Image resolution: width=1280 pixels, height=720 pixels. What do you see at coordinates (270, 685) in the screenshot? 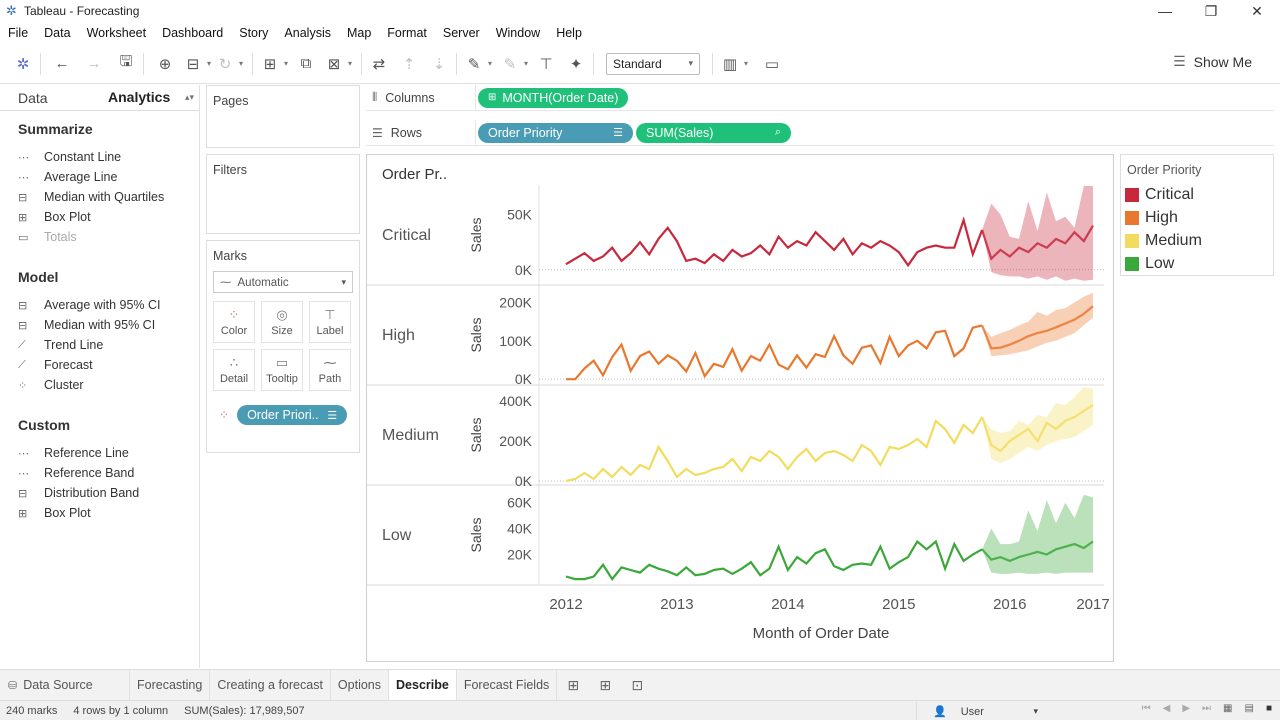
I see `sheet-tab-creating-a-forecast: Creating a forecast` at bounding box center [270, 685].